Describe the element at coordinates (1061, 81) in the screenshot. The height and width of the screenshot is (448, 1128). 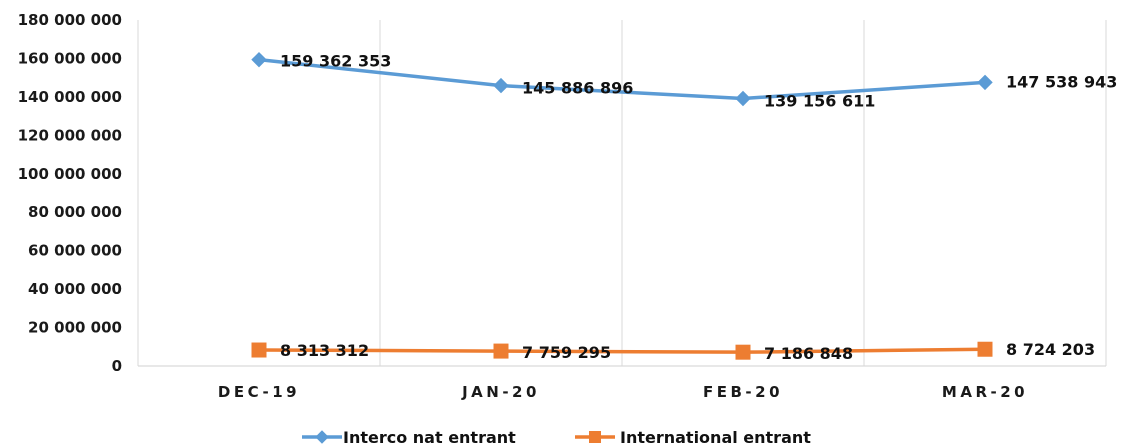
I see `data-label: 147 538 943` at that location.